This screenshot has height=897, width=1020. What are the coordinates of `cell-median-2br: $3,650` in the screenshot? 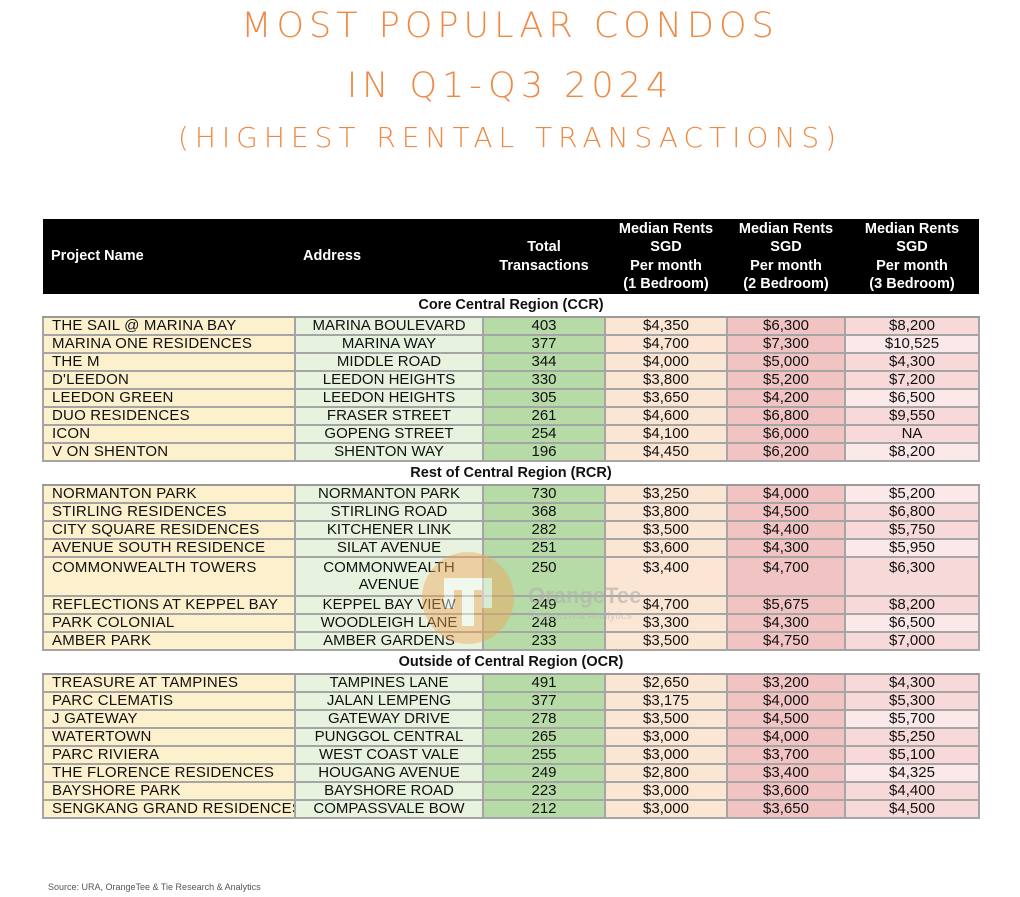 It's located at (786, 809).